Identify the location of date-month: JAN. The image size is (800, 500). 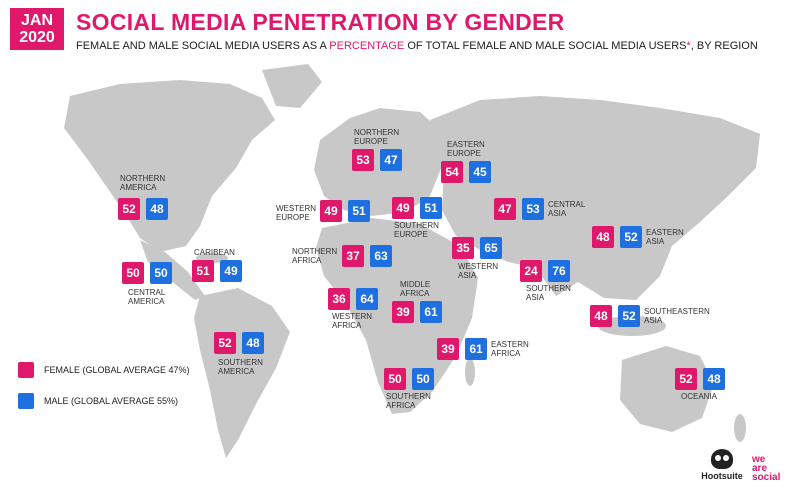
(36, 20).